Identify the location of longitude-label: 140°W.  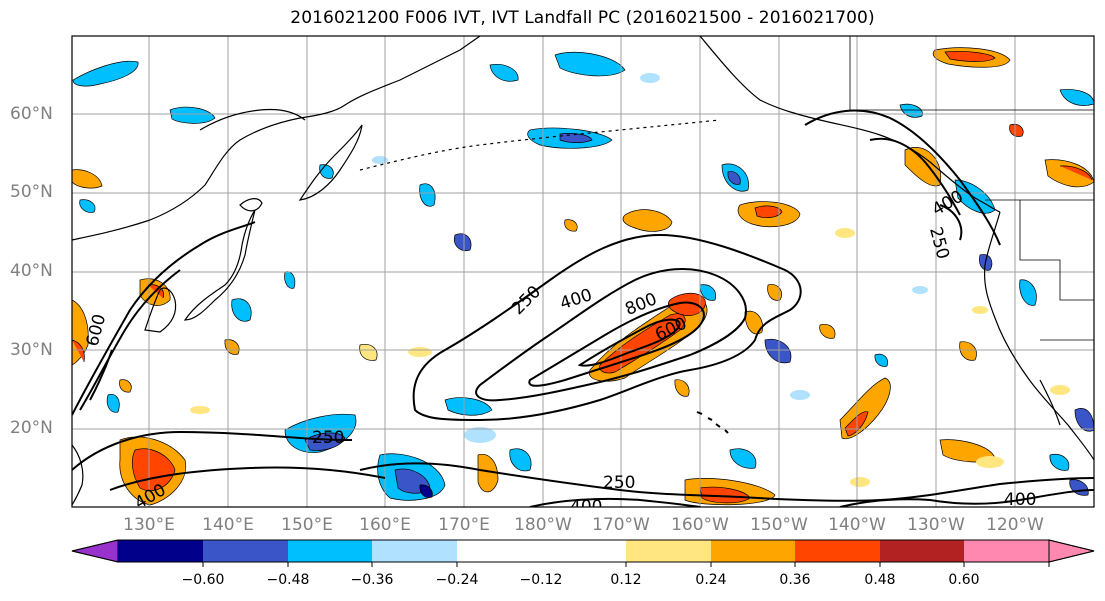
(857, 525).